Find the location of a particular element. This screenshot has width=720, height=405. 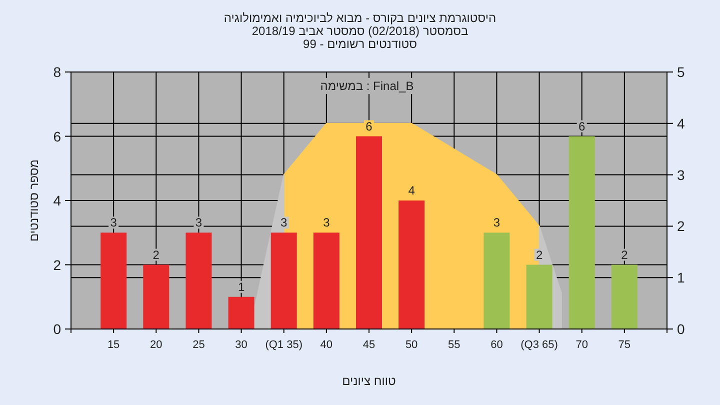

x-tick-label: 25 is located at coordinates (198, 345).